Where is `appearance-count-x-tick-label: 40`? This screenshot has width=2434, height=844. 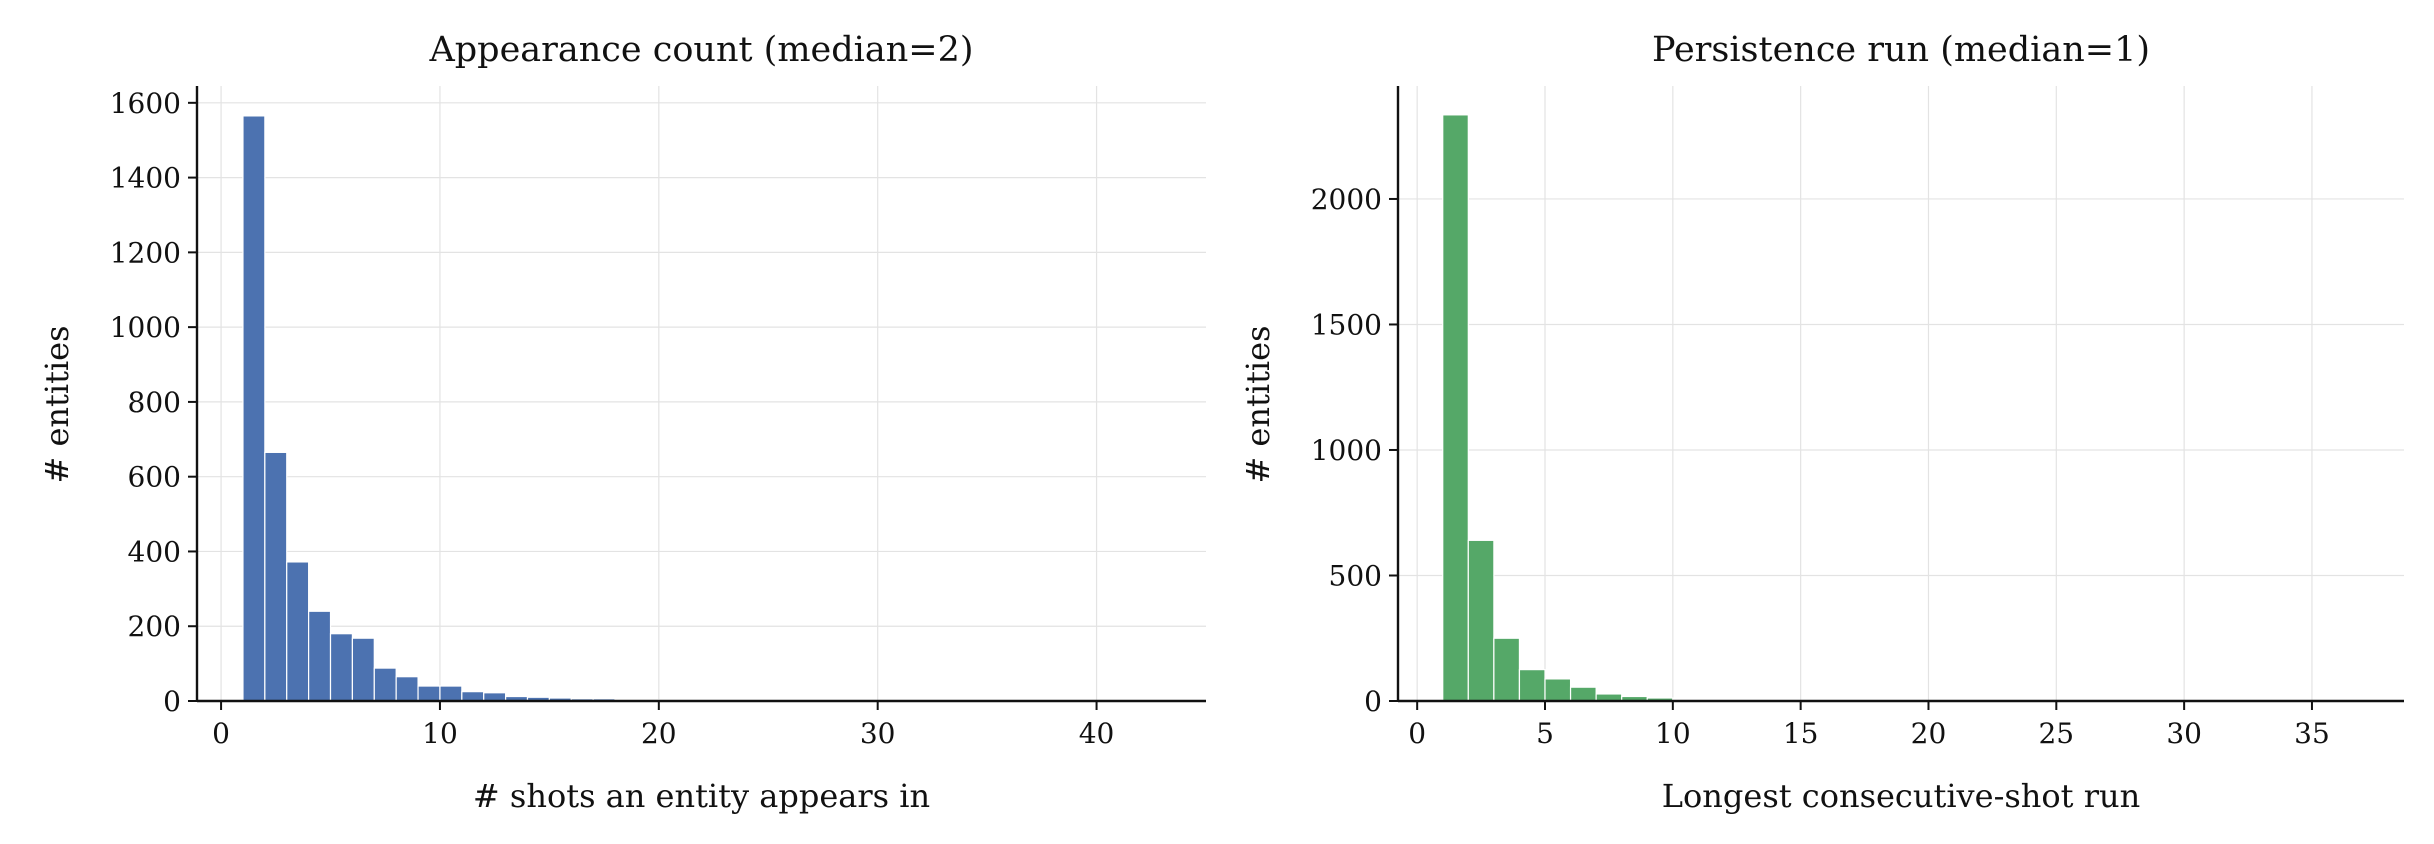
appearance-count-x-tick-label: 40 is located at coordinates (1097, 733).